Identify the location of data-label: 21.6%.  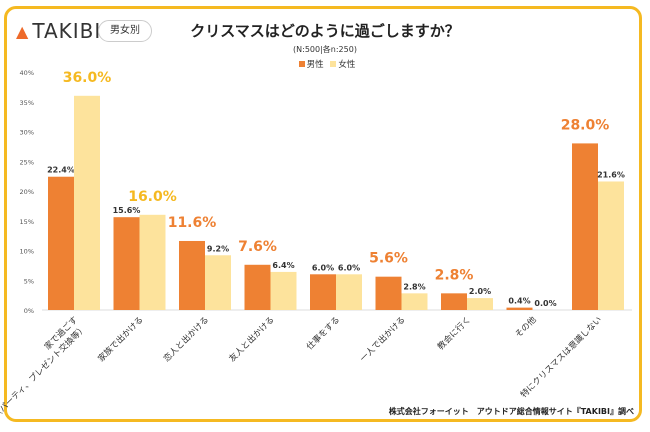
(611, 174).